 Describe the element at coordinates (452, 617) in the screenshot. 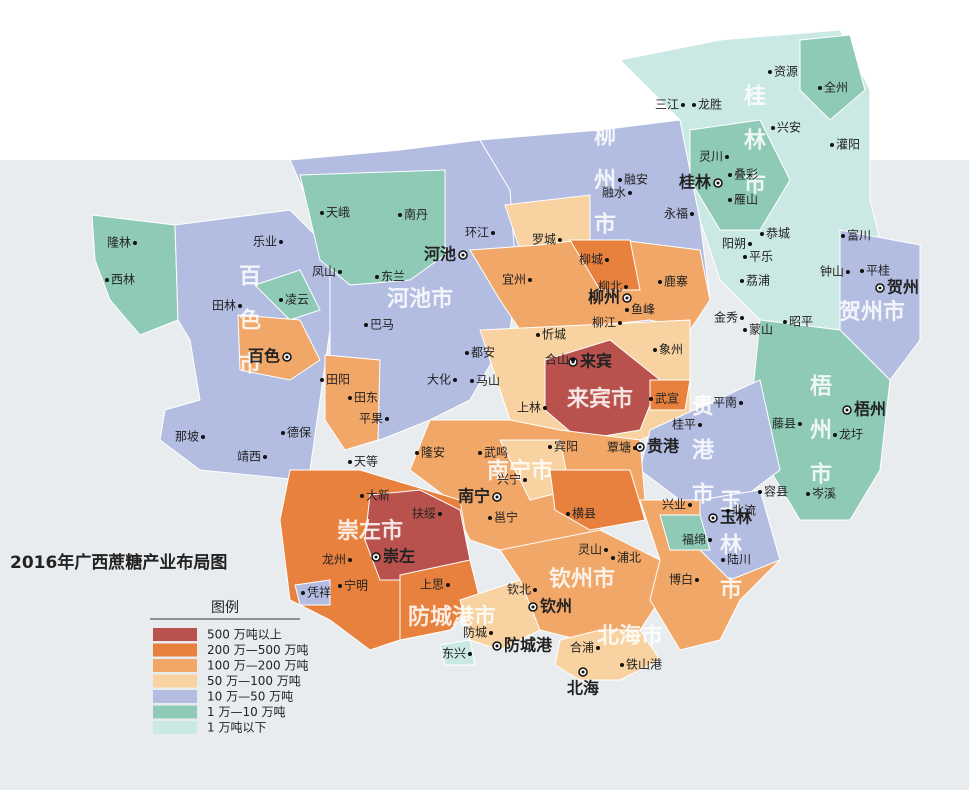

I see `region-label: 防城港市` at that location.